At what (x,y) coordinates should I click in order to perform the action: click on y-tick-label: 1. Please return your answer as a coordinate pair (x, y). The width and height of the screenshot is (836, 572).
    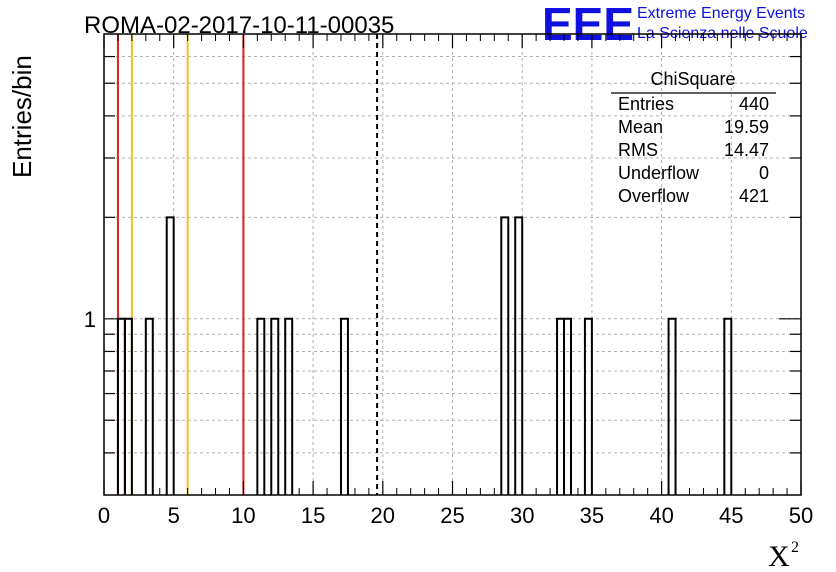
    Looking at the image, I should click on (90, 319).